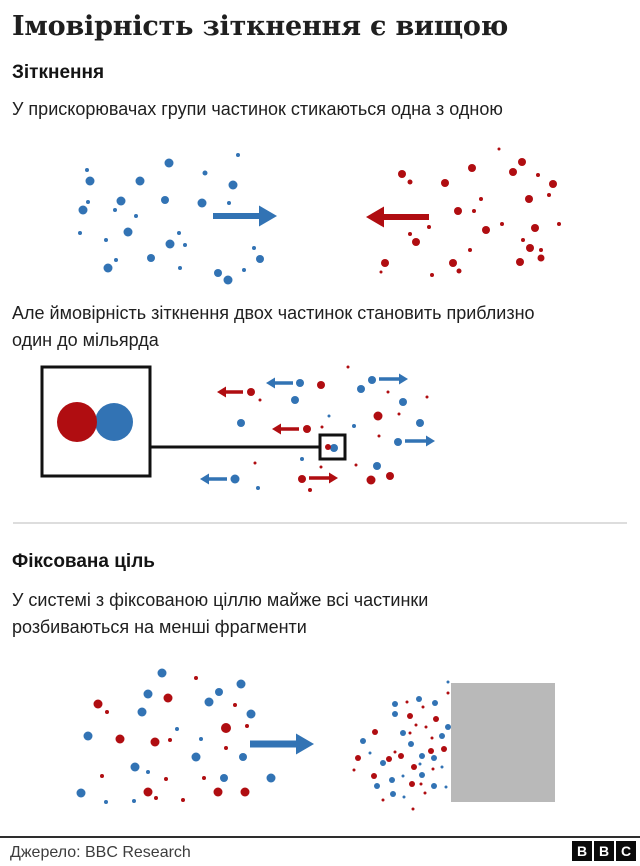 Image resolution: width=640 pixels, height=866 pixels. Describe the element at coordinates (237, 428) in the screenshot. I see `collision-probability-zoom-diagram` at that location.